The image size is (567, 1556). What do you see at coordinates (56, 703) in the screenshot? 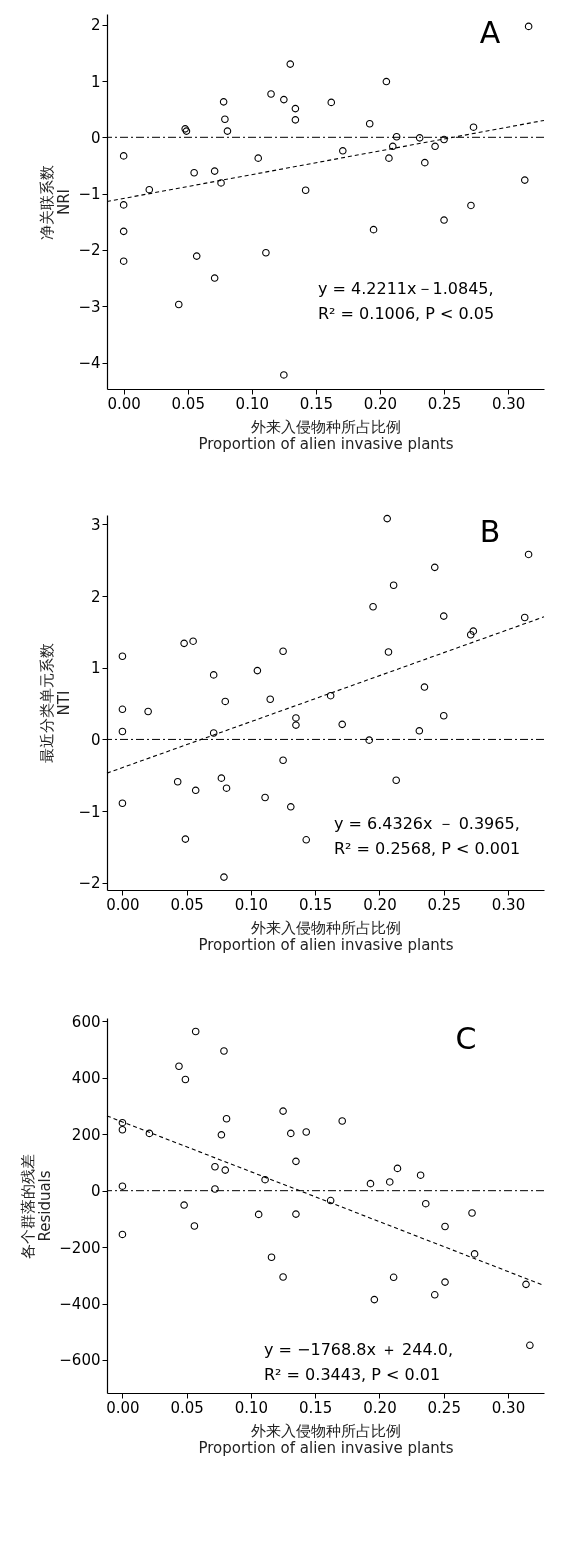
I see `y-axis-title: 最近分类单元系数 NTI` at bounding box center [56, 703].